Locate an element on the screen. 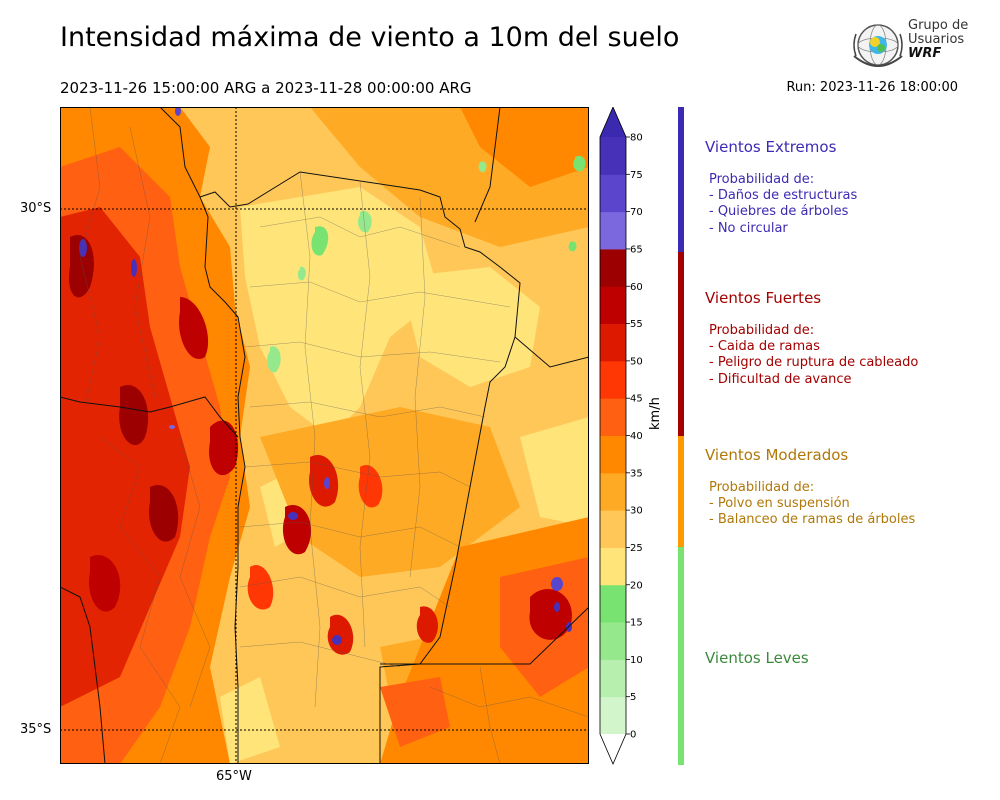  colorbar-tick-label: 0 is located at coordinates (633, 735).